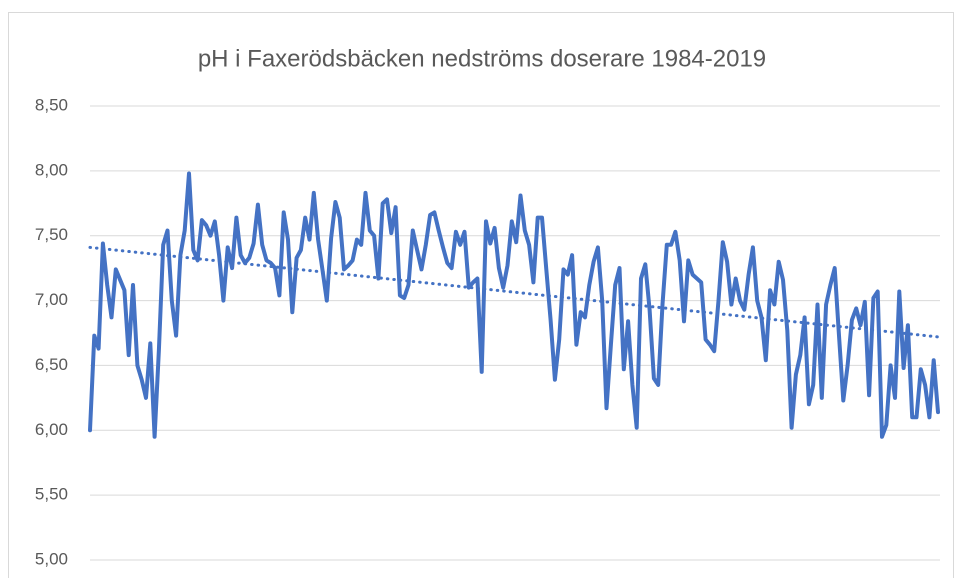 This screenshot has height=578, width=955. Describe the element at coordinates (51, 429) in the screenshot. I see `y-tick-label: 6,00` at that location.